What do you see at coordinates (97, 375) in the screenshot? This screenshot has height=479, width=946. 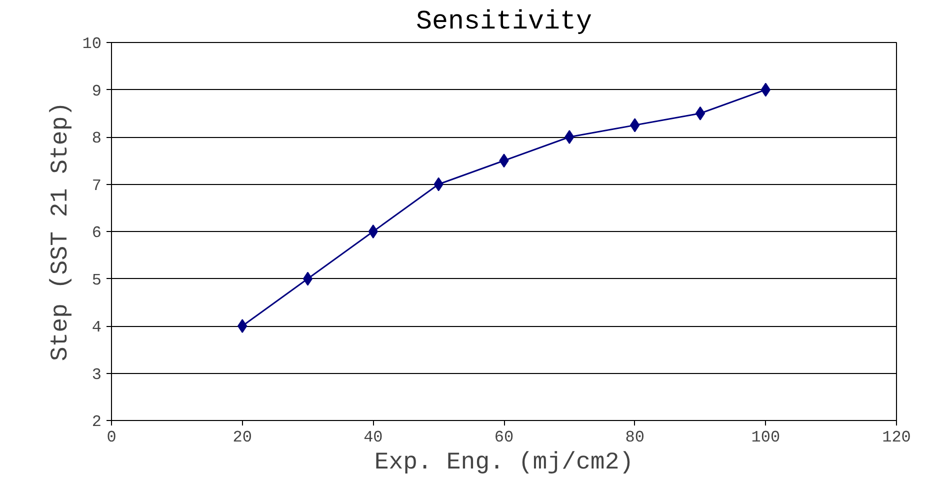 I see `y-tick-label: 3` at bounding box center [97, 375].